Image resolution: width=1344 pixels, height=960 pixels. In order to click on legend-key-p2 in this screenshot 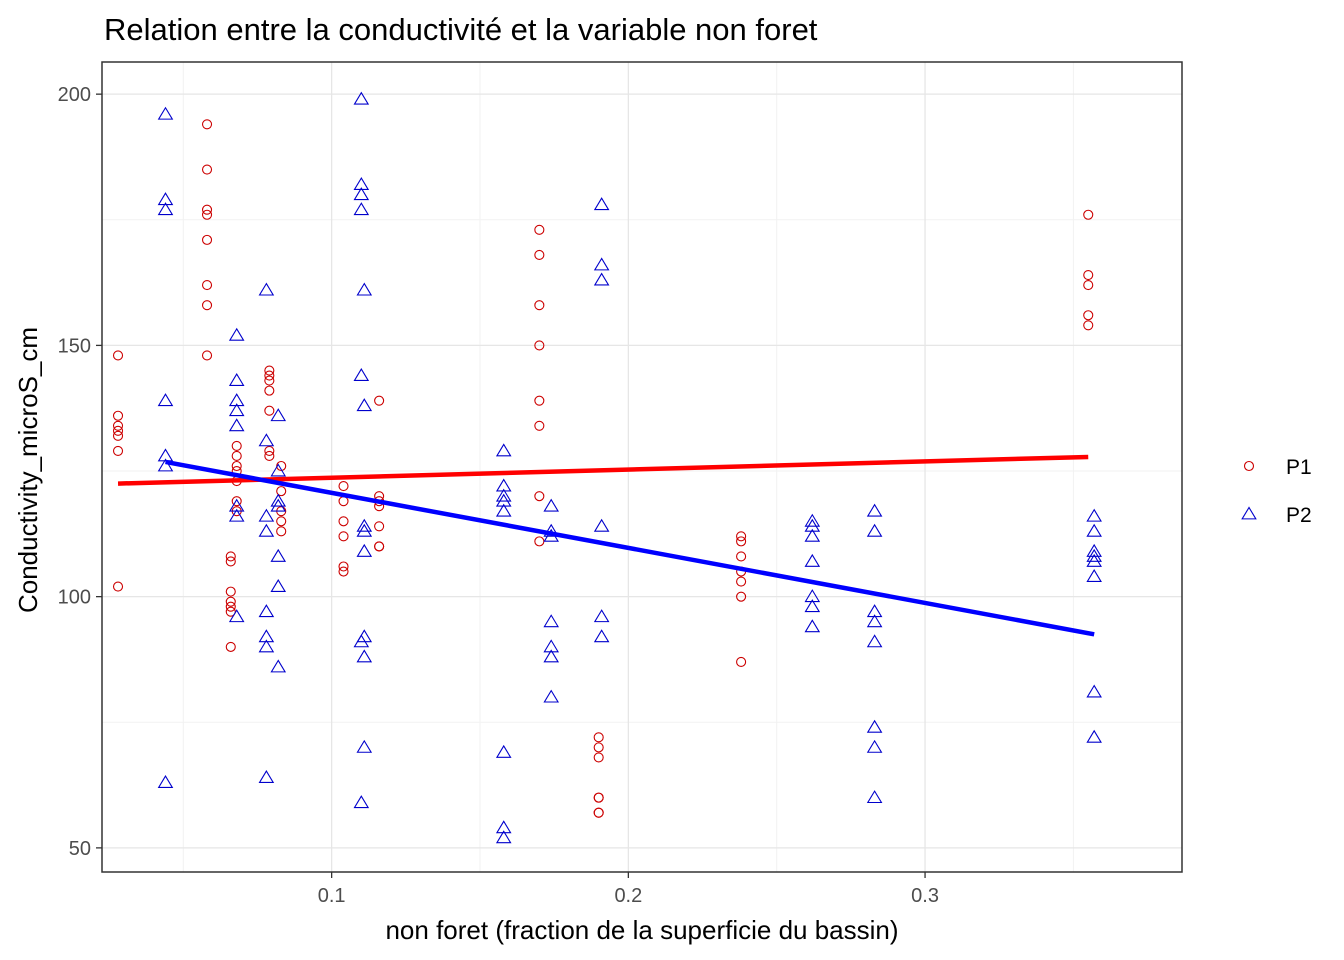, I will do `click(1249, 513)`.